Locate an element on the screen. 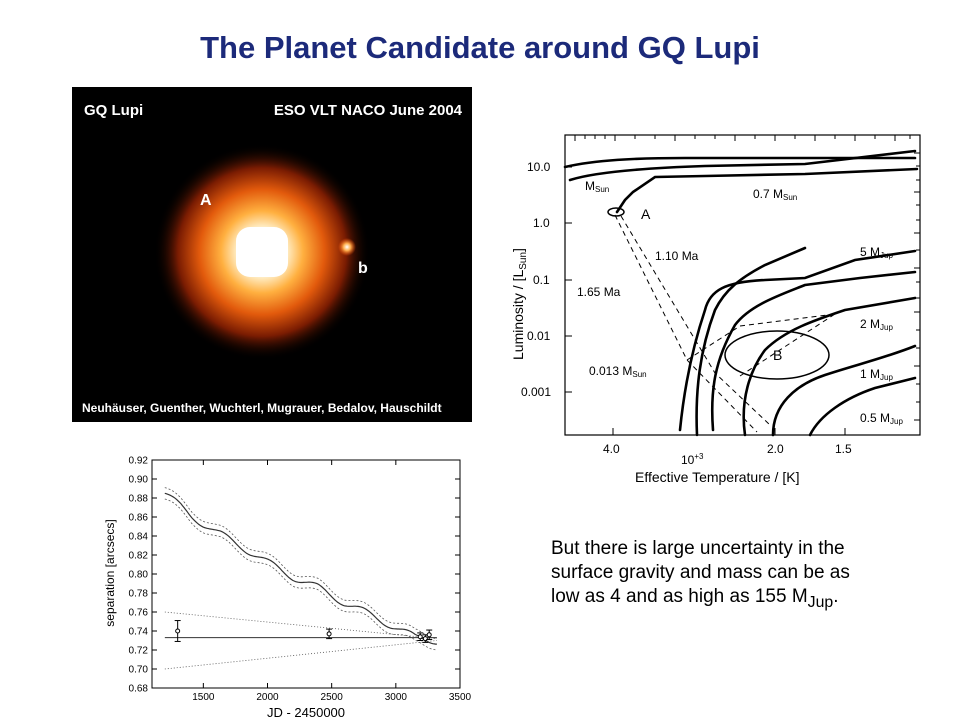  chart-x-tick-label: 2000 is located at coordinates (267, 697).